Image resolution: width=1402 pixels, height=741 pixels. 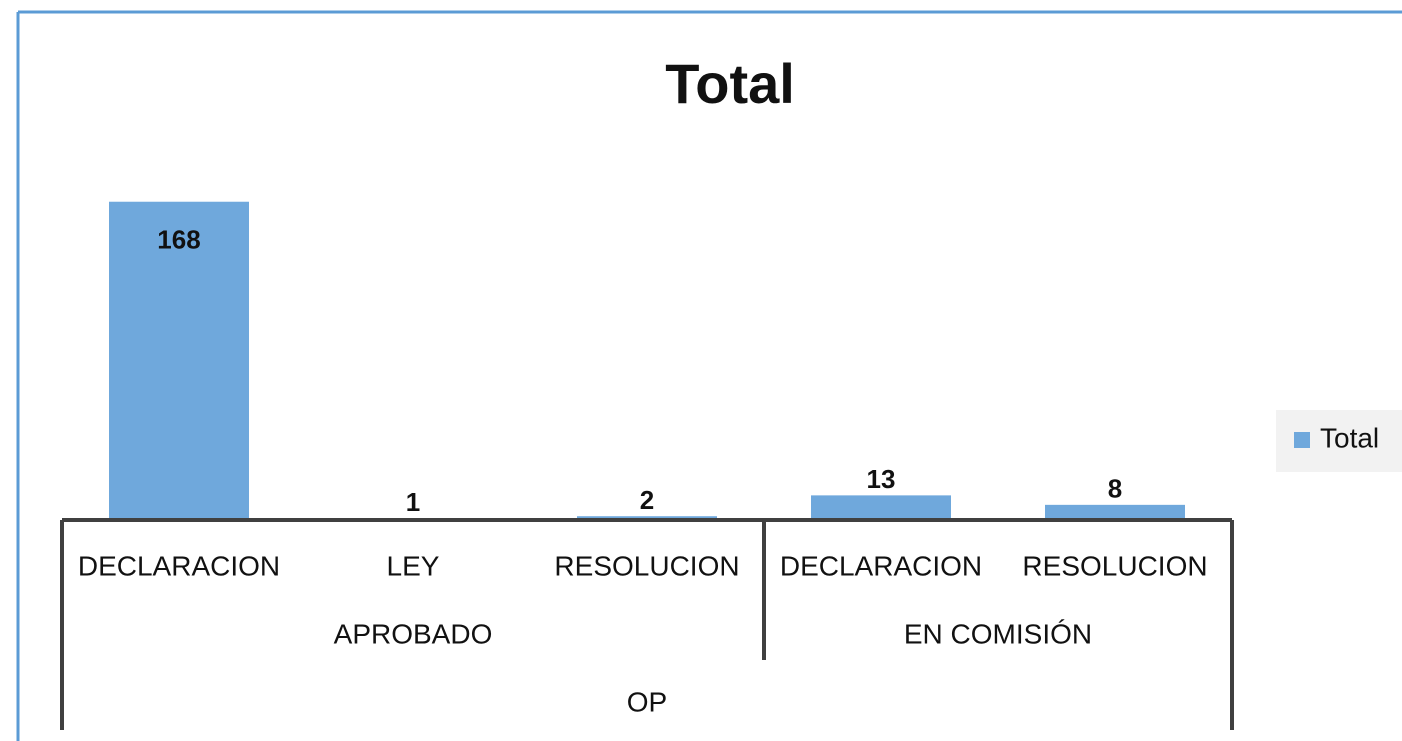 I want to click on data-label: 168, so click(x=178, y=240).